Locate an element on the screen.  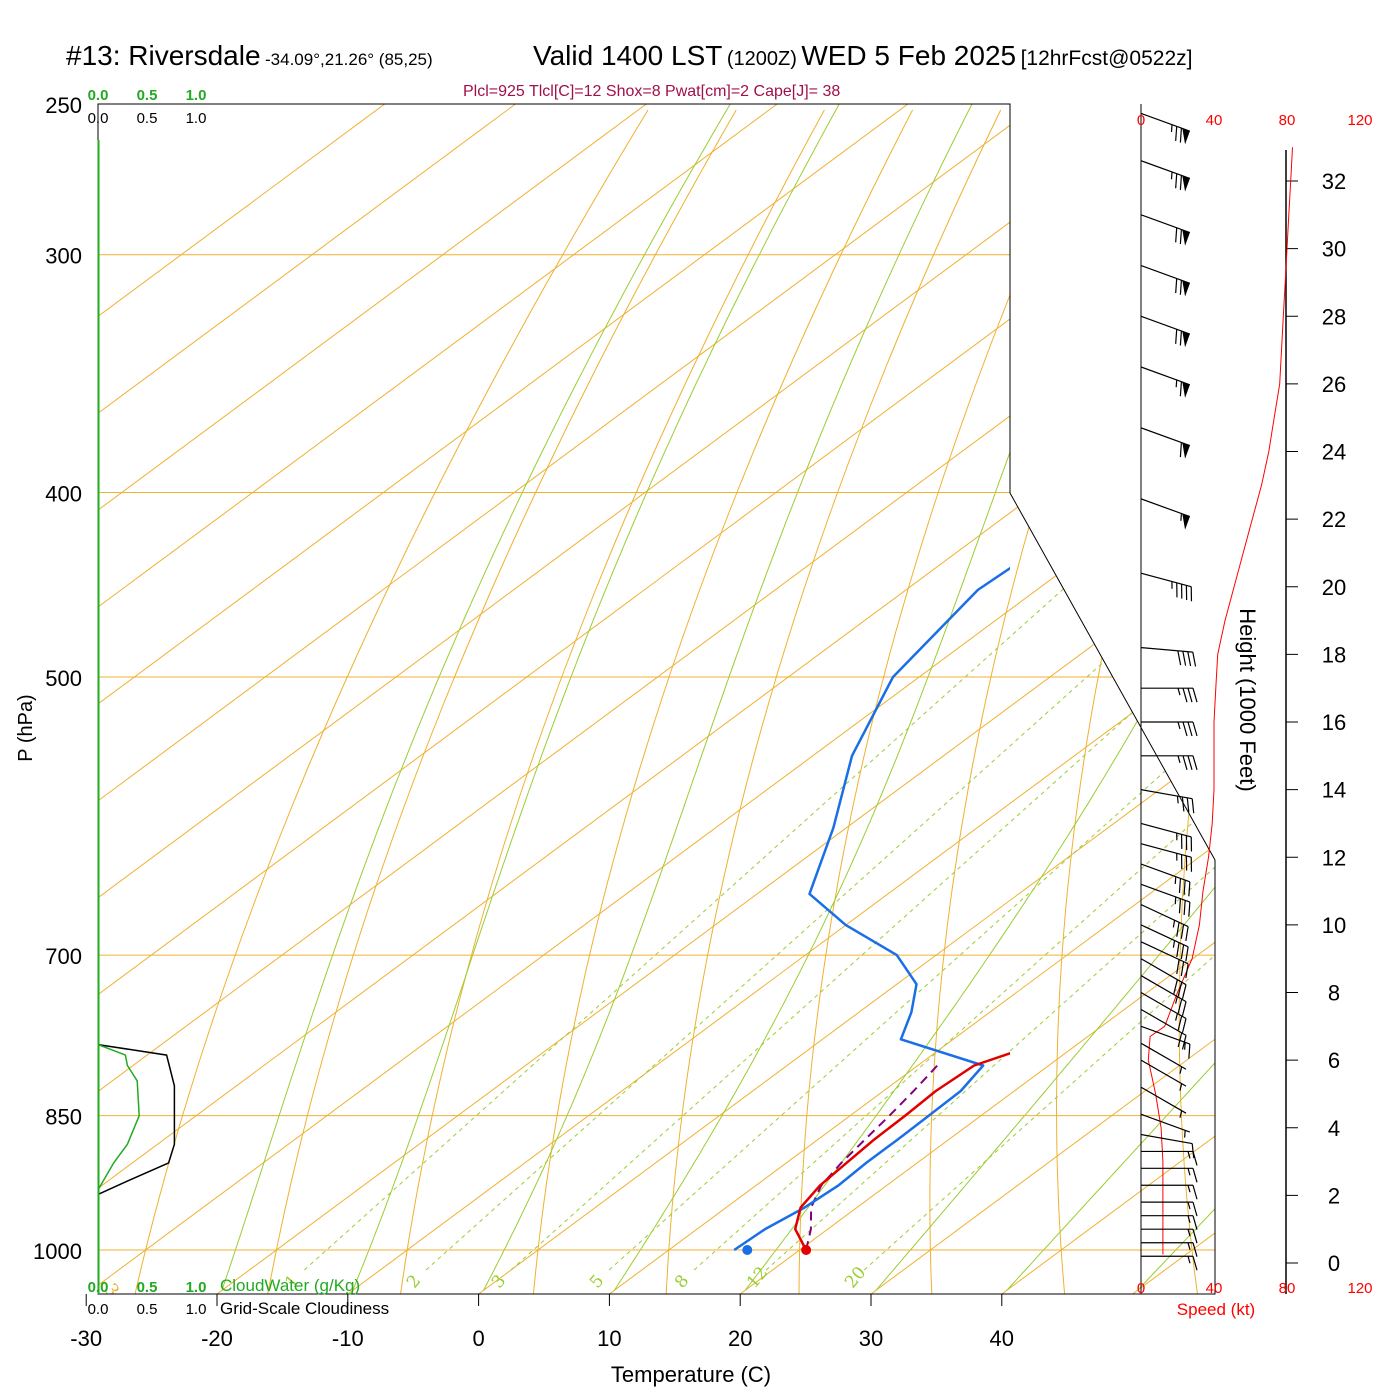
cloud-scale-bottom-green: 0.5 is located at coordinates (147, 1287).